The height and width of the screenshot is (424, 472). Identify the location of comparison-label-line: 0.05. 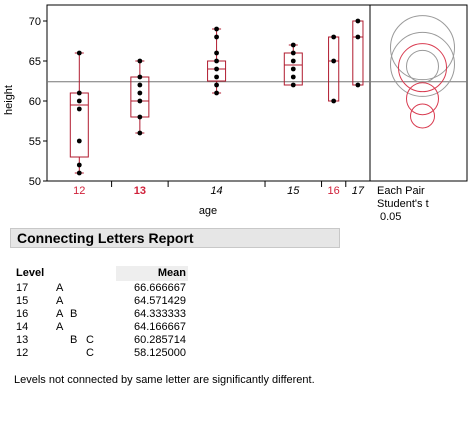
(390, 217).